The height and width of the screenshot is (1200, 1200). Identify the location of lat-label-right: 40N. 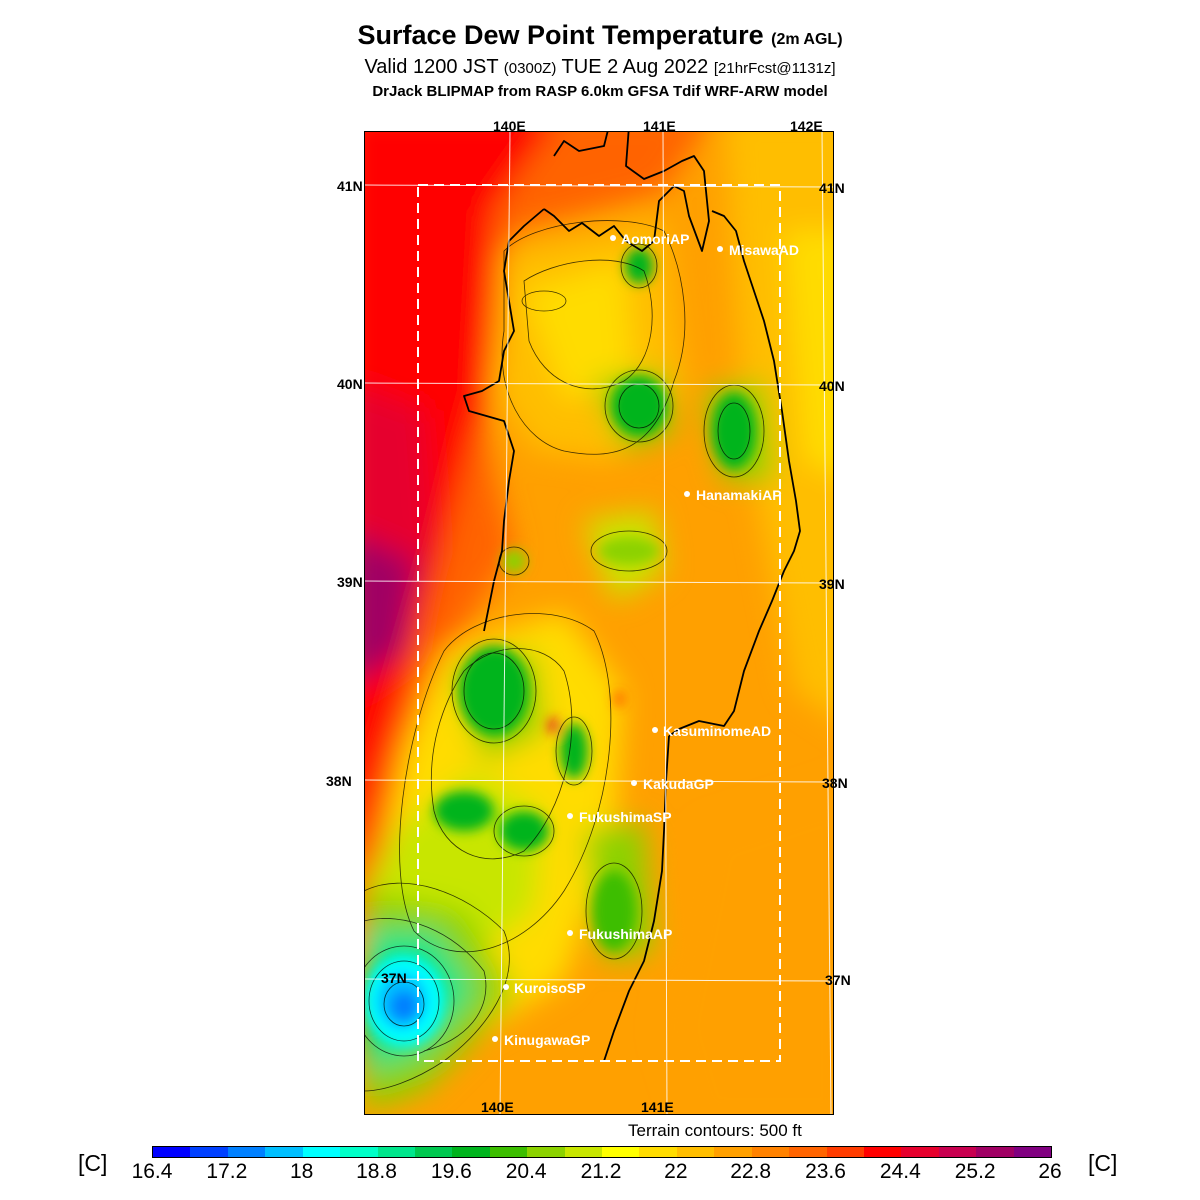
(832, 386).